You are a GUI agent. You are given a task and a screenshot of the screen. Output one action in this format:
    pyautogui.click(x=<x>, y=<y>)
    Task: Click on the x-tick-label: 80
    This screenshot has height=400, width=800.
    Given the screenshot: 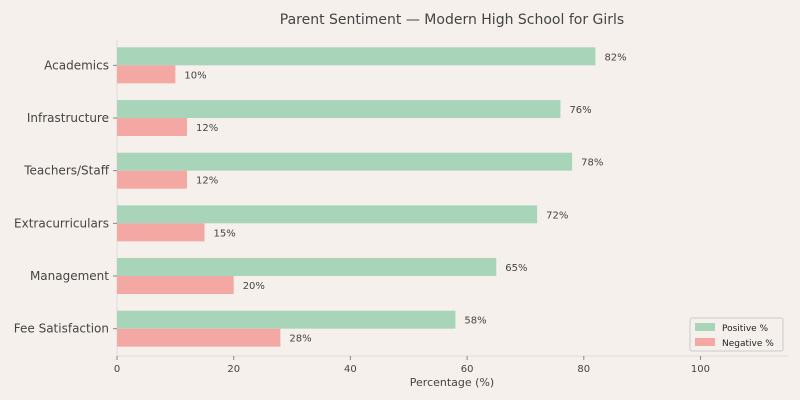 What is the action you would take?
    pyautogui.click(x=583, y=369)
    